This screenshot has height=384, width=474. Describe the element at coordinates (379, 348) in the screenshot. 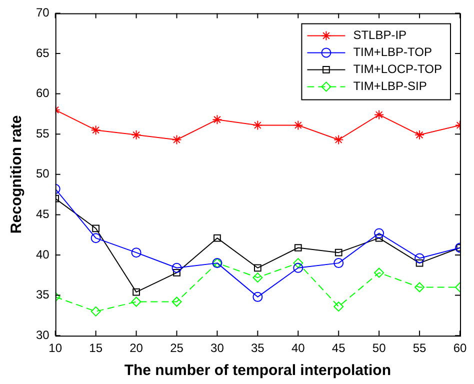

I see `x-tick-label: 50` at that location.